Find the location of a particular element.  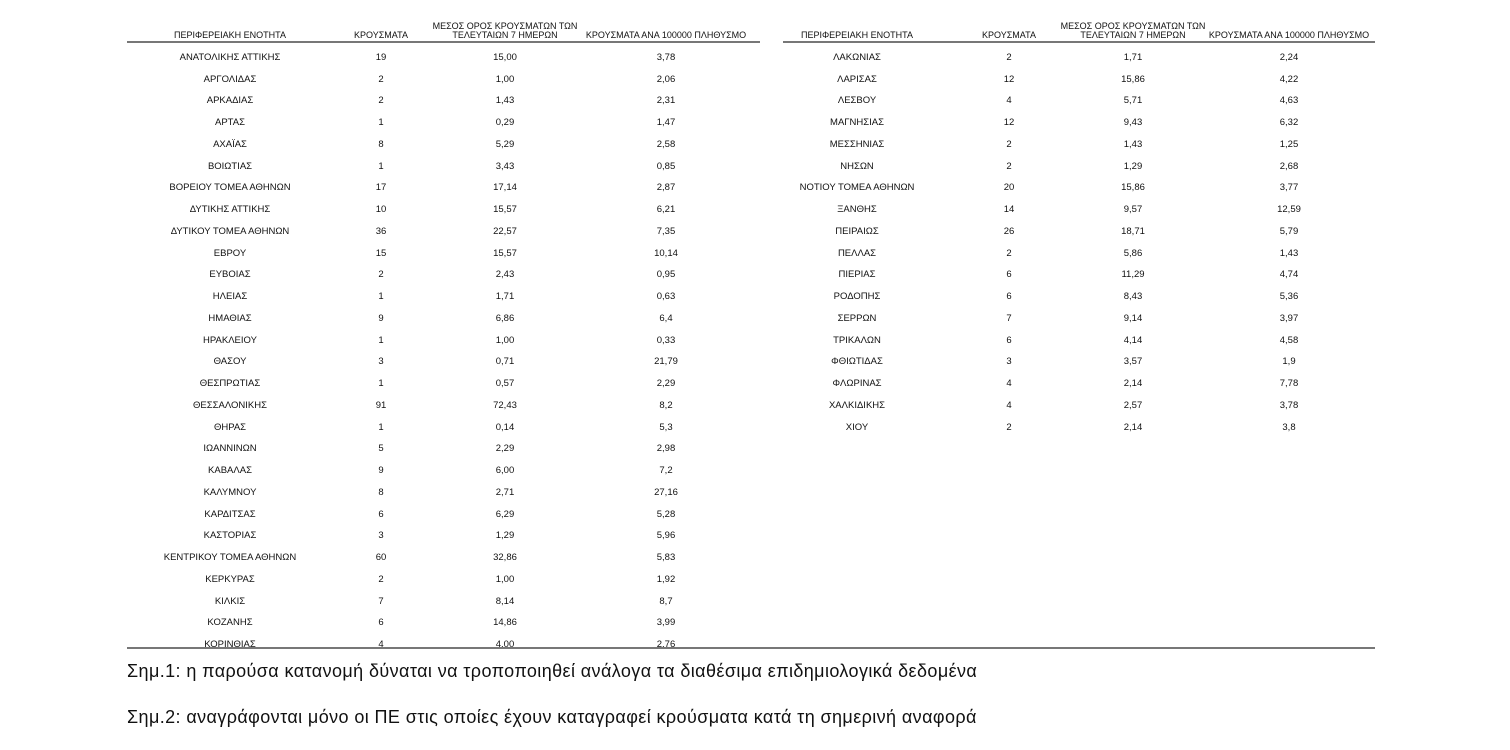

table-row: ΚΕΝΤΡΙΚΟΥ ΤΟΜΕΑ ΑΘΗΝΩΝ 60 32,86 5,83 is located at coordinates (443, 559).